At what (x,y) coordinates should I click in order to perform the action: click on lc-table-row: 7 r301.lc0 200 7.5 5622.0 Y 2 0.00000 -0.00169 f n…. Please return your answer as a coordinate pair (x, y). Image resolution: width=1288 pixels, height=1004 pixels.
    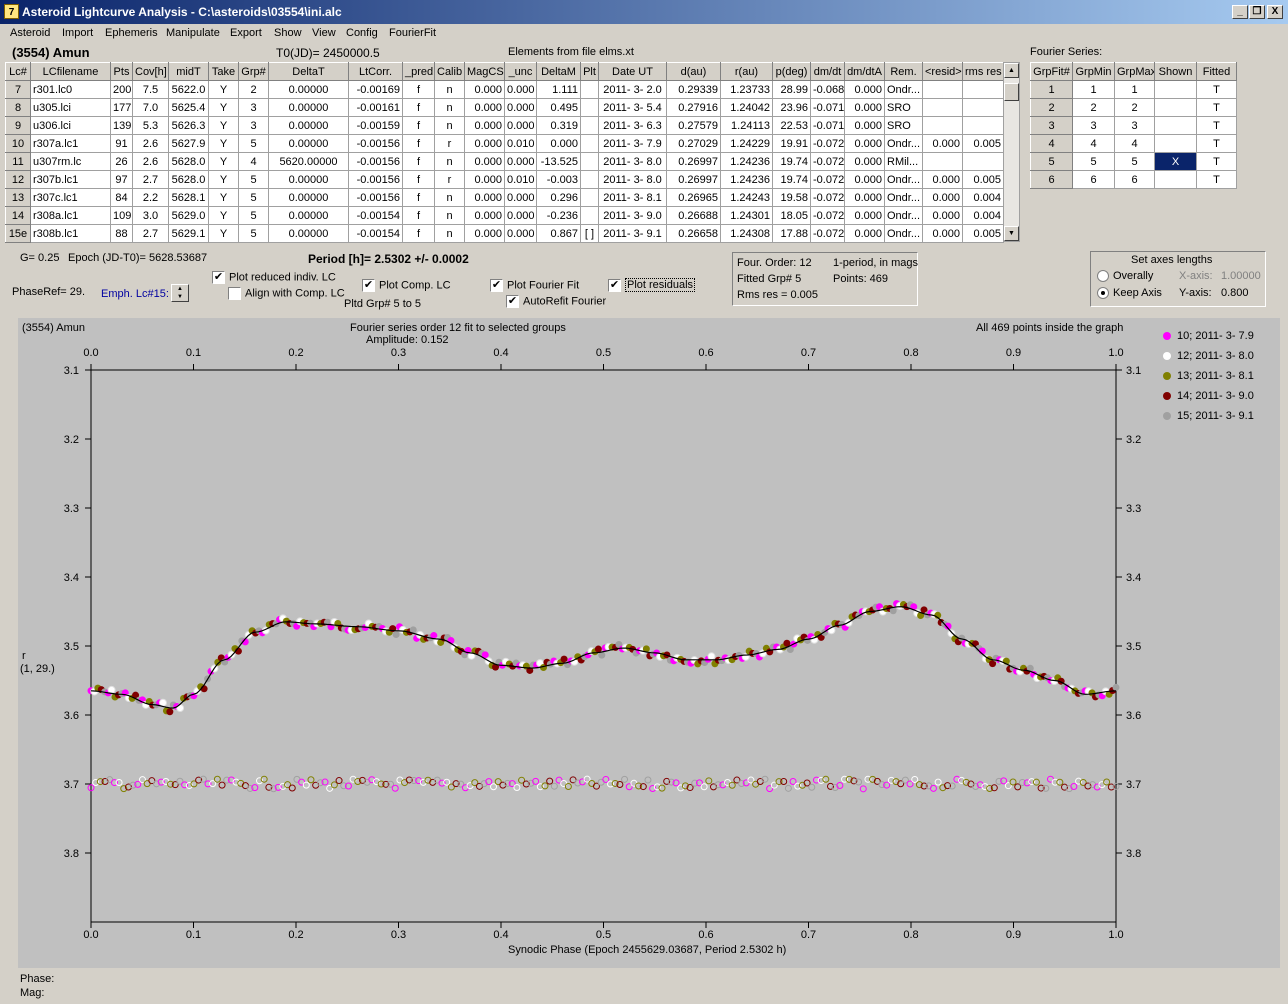
    Looking at the image, I should click on (504, 89).